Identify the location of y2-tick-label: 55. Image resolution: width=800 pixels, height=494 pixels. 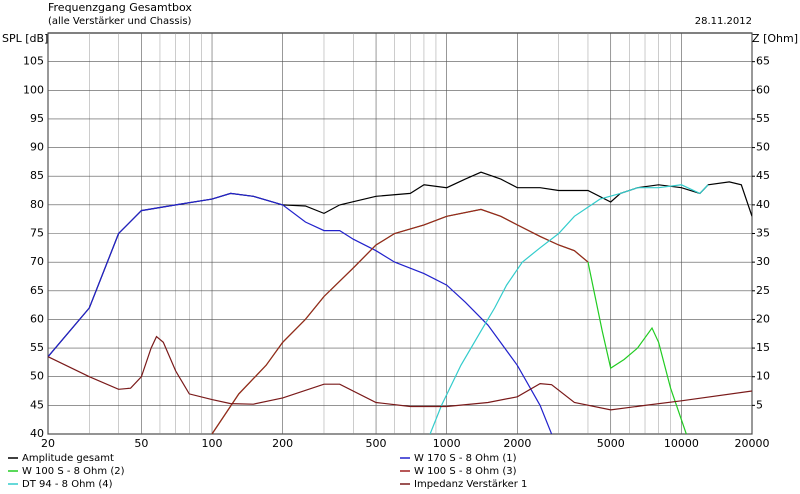
(763, 118).